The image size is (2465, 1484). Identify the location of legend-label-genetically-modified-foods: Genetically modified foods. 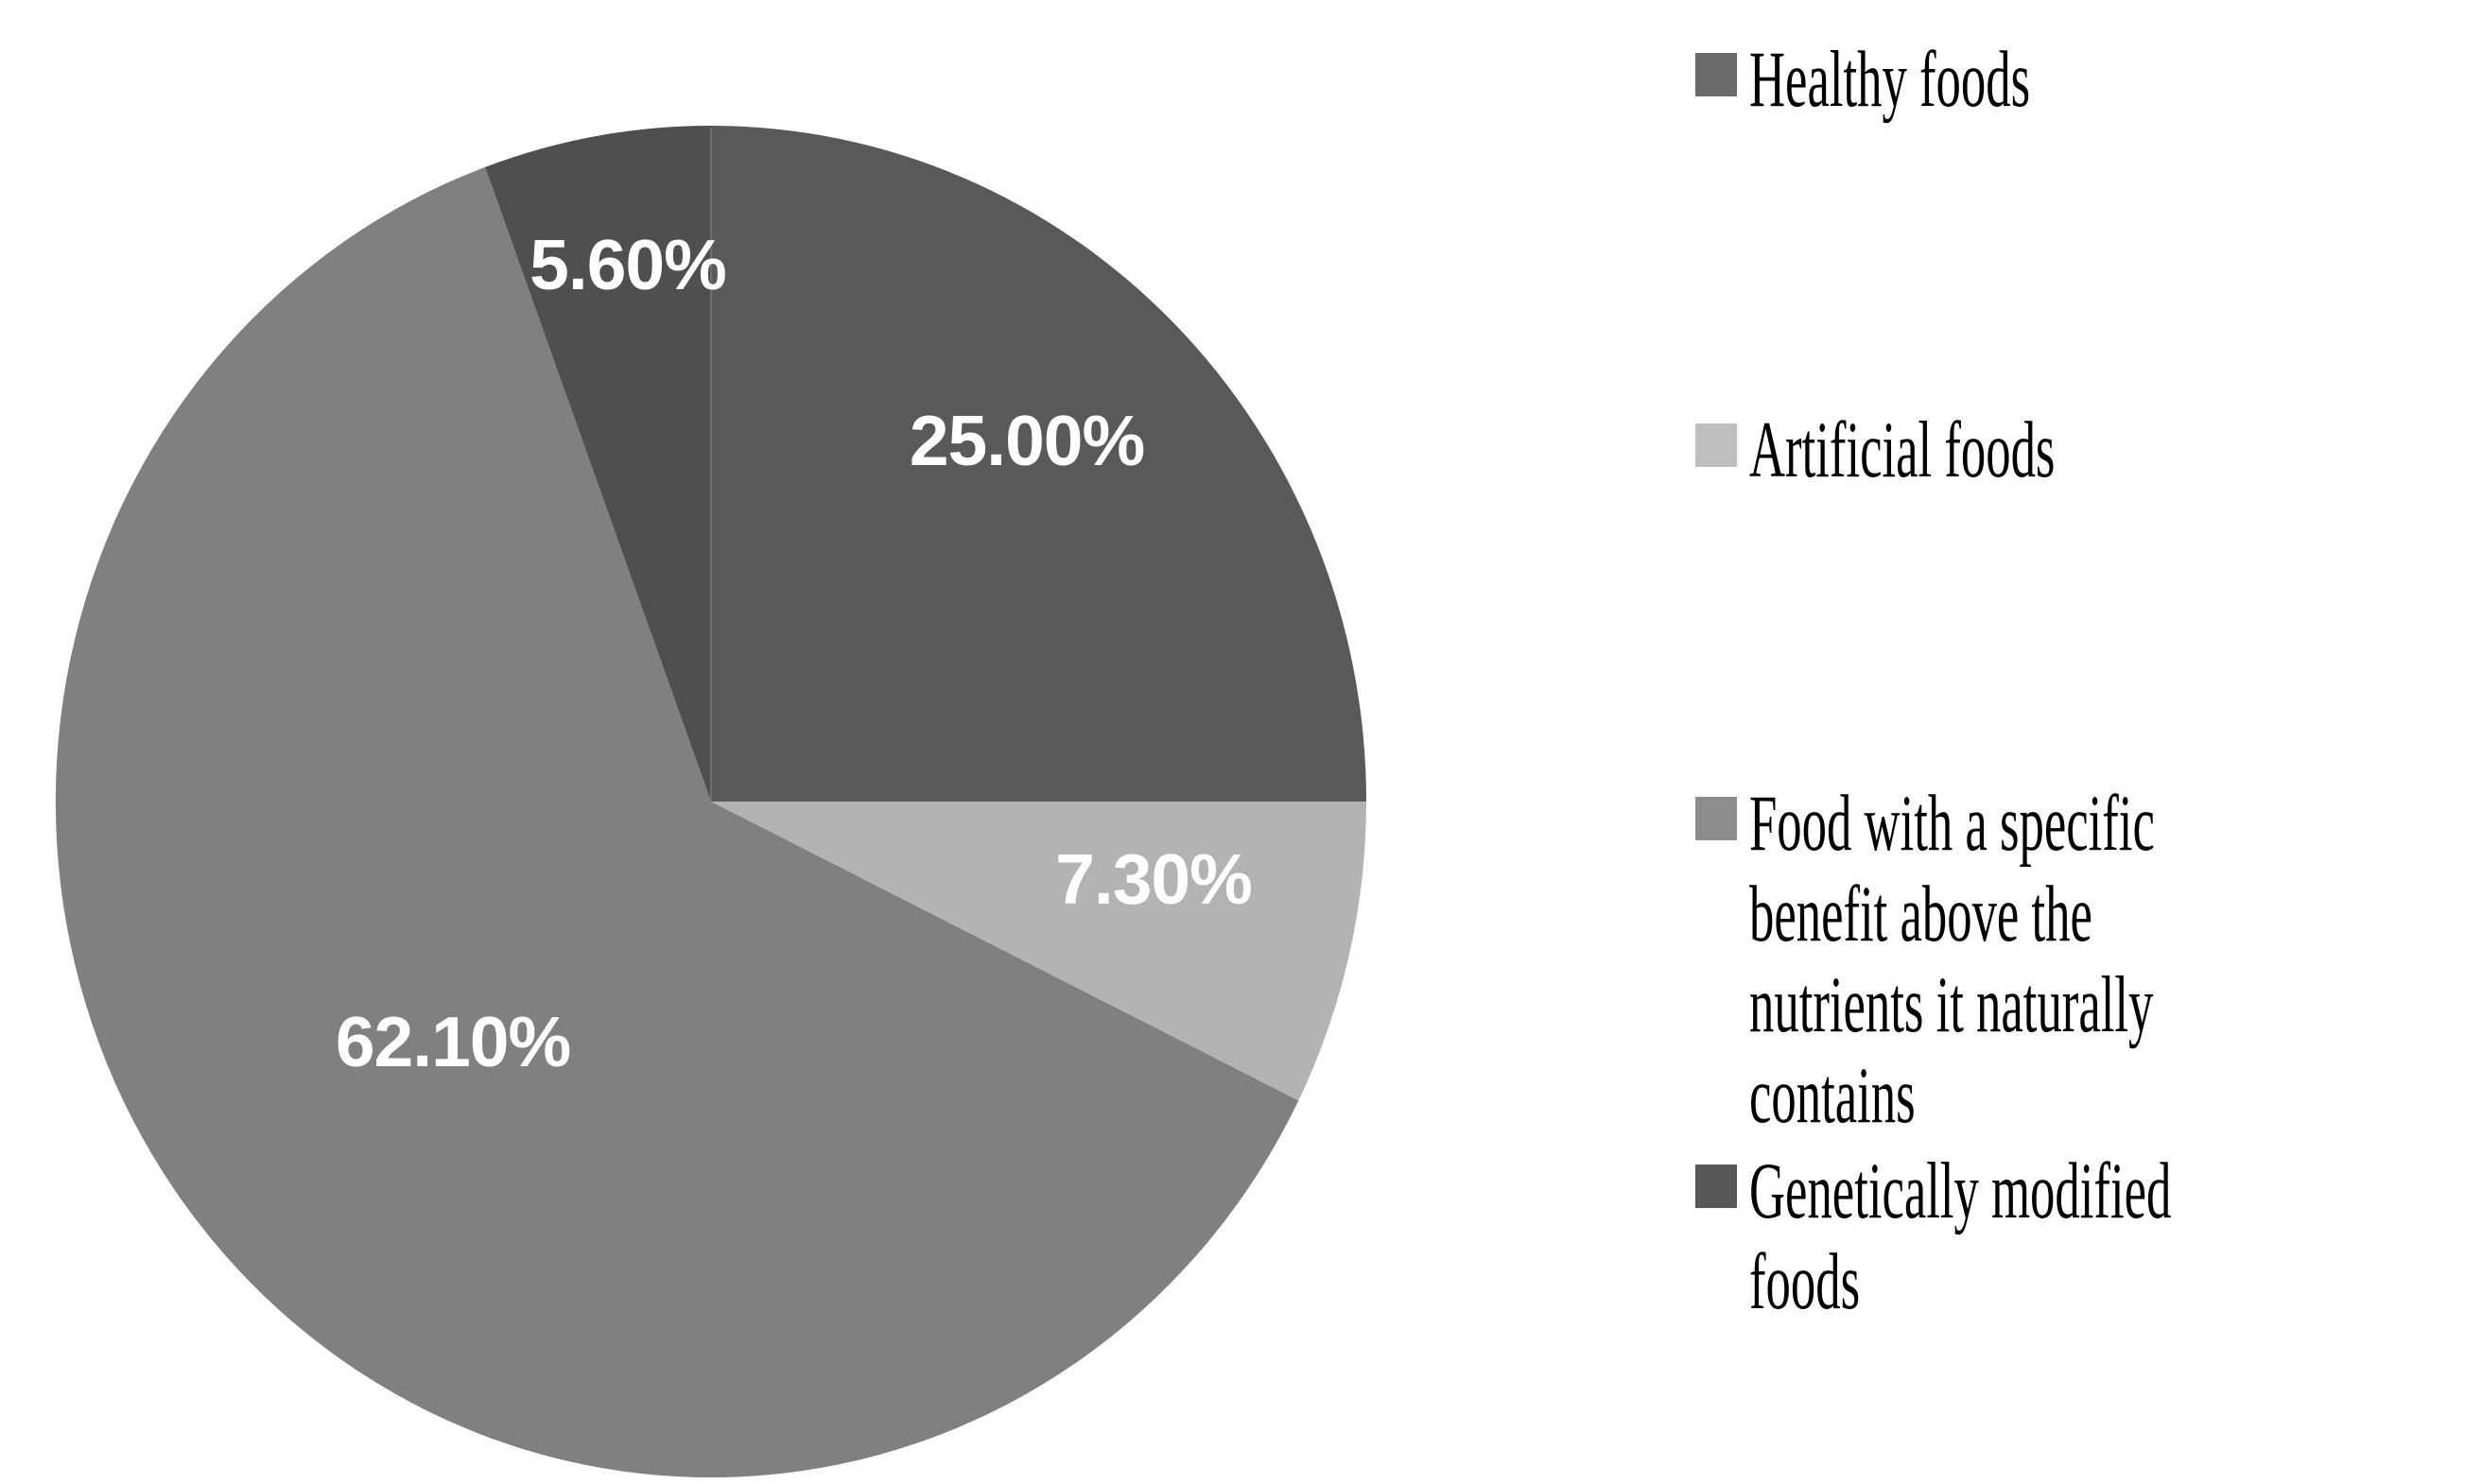
(1960, 1236).